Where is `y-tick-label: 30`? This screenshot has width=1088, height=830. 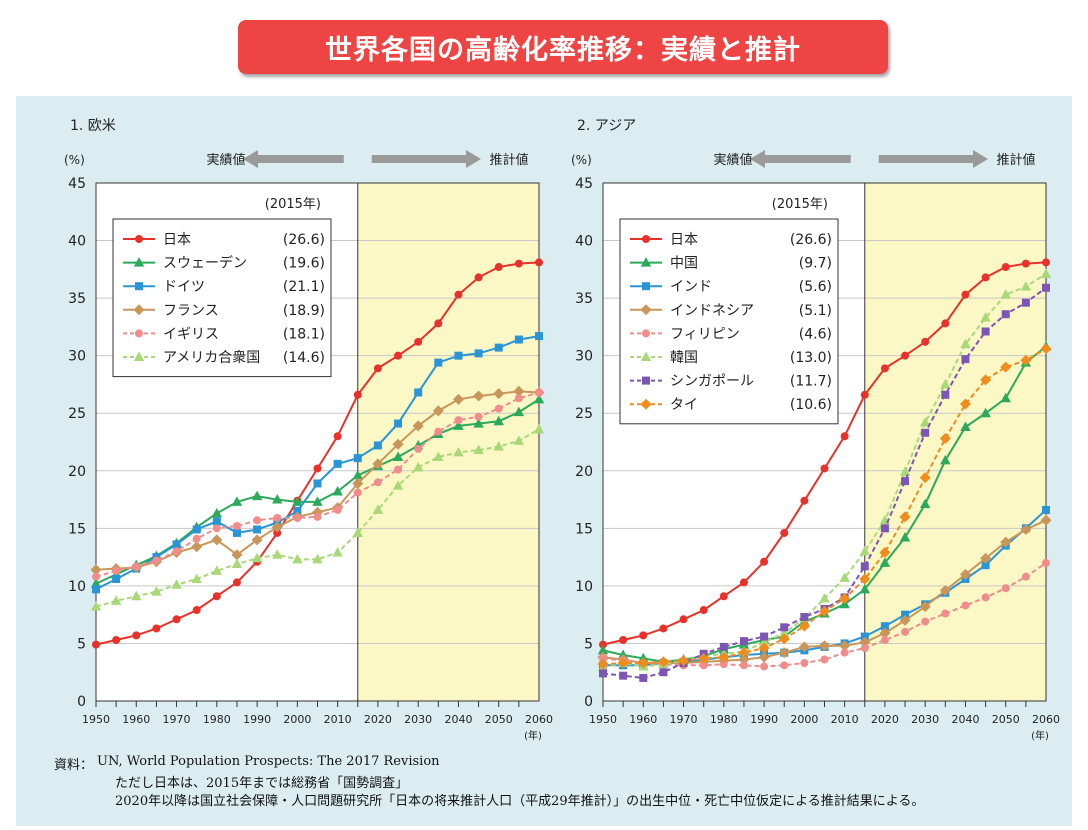 y-tick-label: 30 is located at coordinates (77, 357).